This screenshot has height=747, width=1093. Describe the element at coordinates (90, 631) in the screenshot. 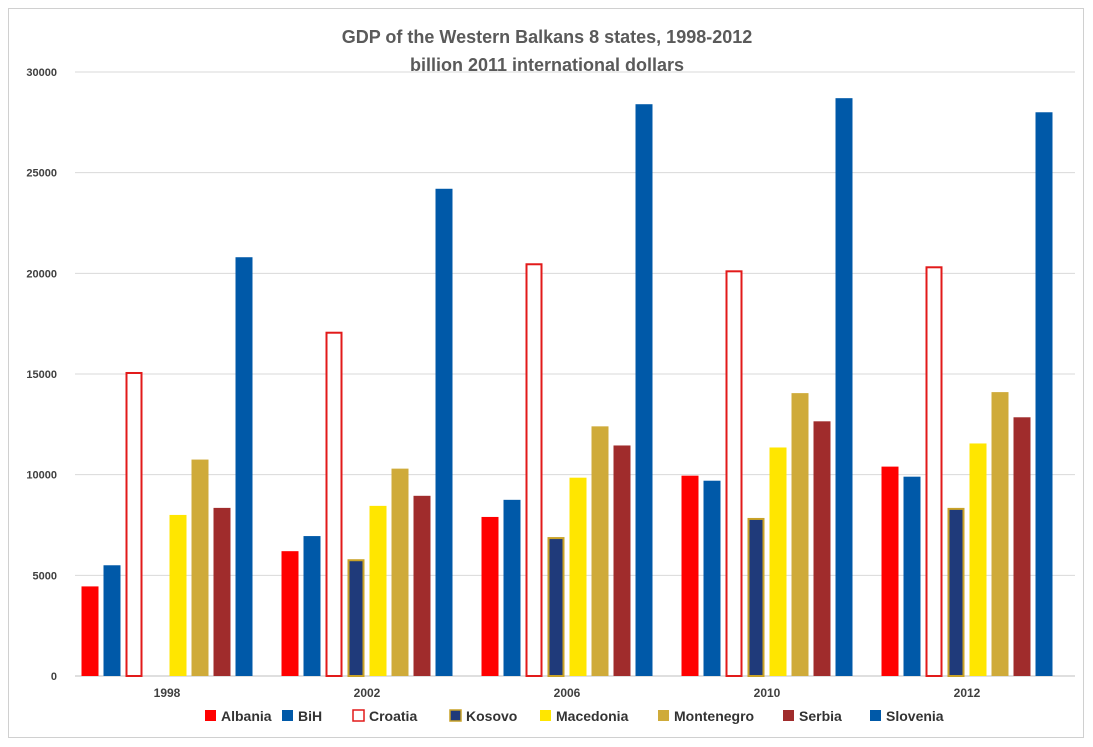

I see `bar-albania-1998` at that location.